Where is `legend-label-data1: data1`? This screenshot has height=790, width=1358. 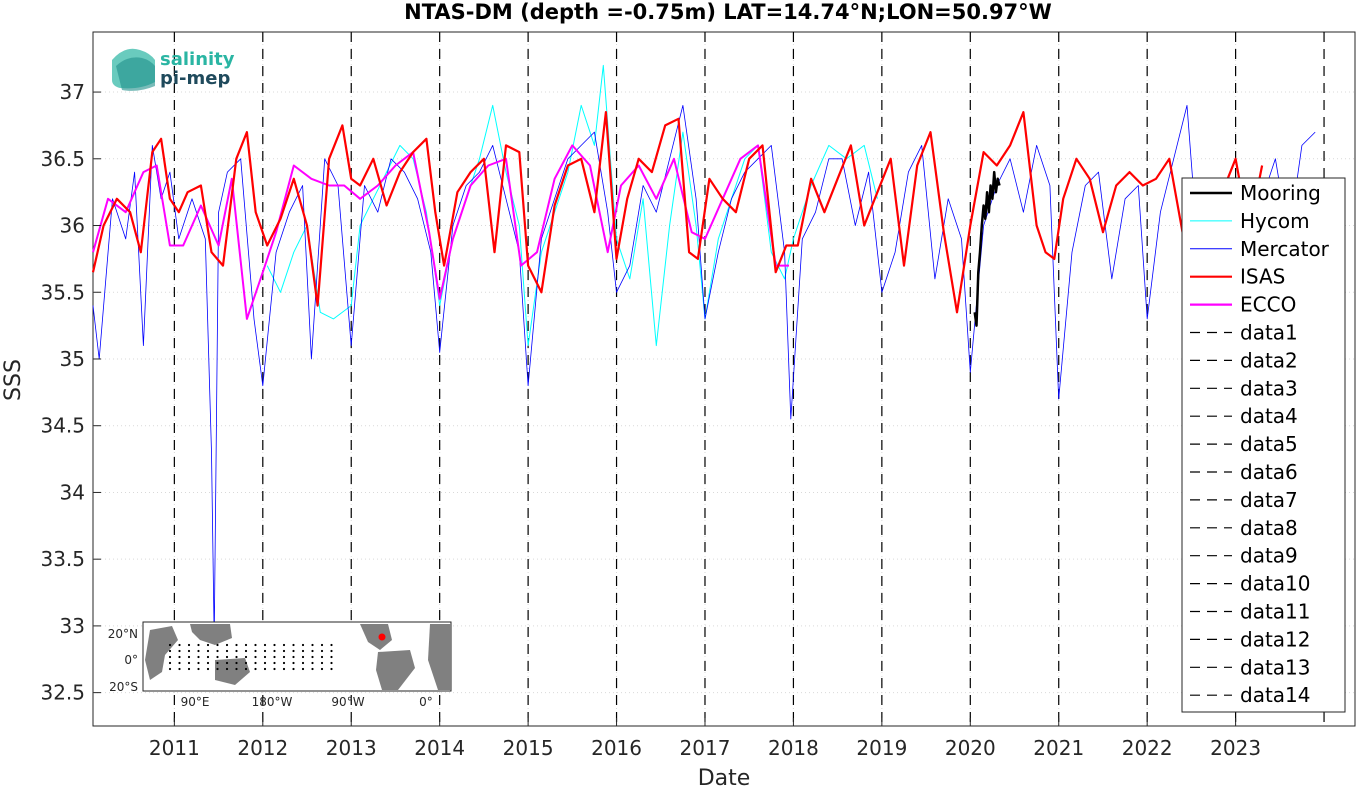 legend-label-data1: data1 is located at coordinates (1269, 333).